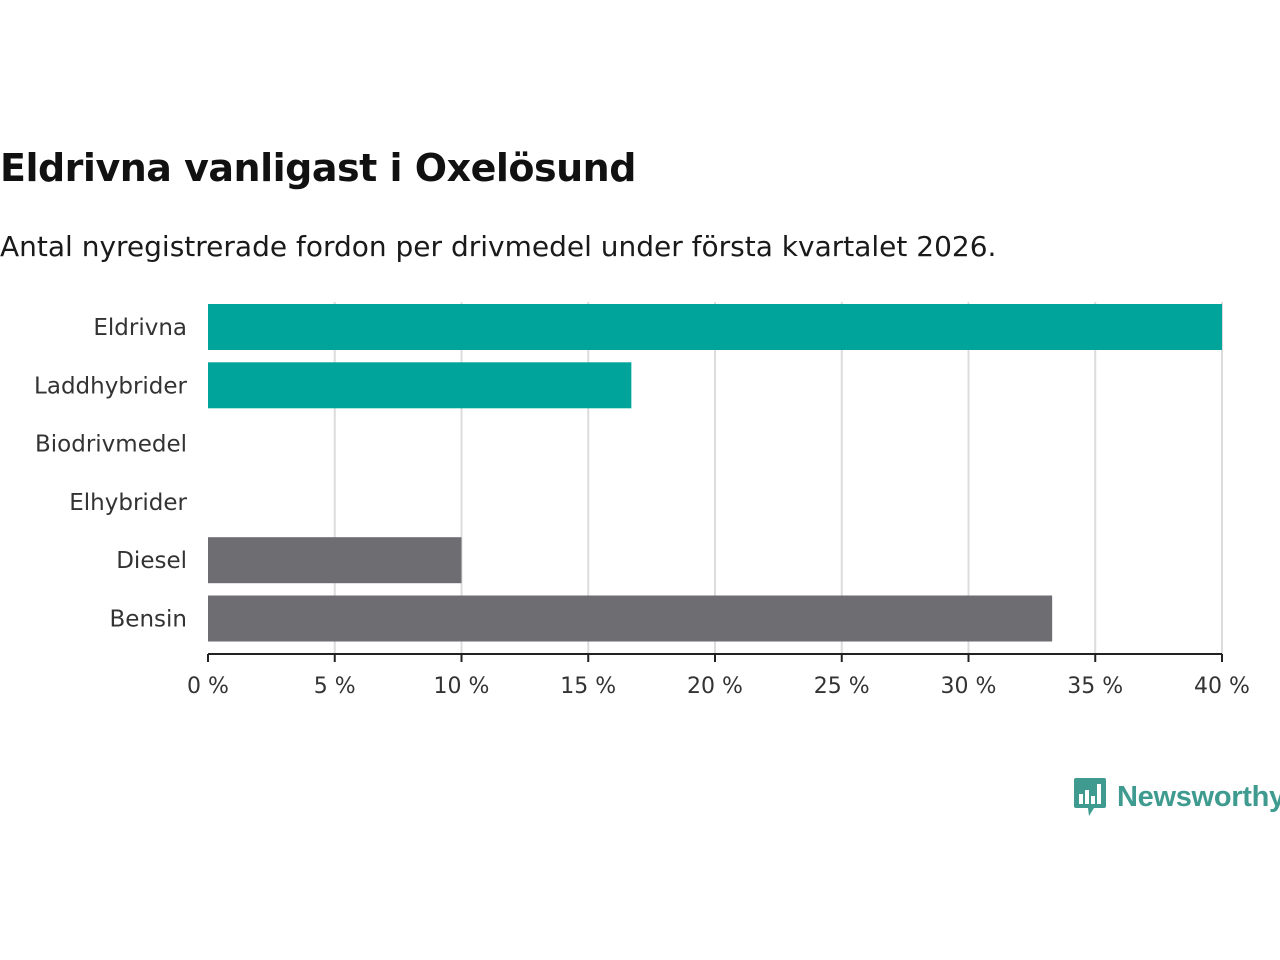 Image resolution: width=1280 pixels, height=960 pixels. Describe the element at coordinates (1198, 796) in the screenshot. I see `brand-name: Newsworthy` at that location.